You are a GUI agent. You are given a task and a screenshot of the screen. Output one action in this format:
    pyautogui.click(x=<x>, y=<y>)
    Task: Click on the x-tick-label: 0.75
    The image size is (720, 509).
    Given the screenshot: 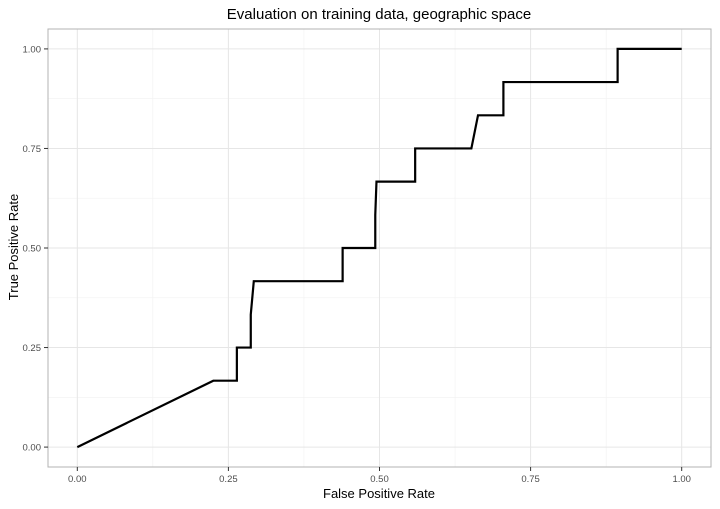 What is the action you would take?
    pyautogui.click(x=530, y=479)
    